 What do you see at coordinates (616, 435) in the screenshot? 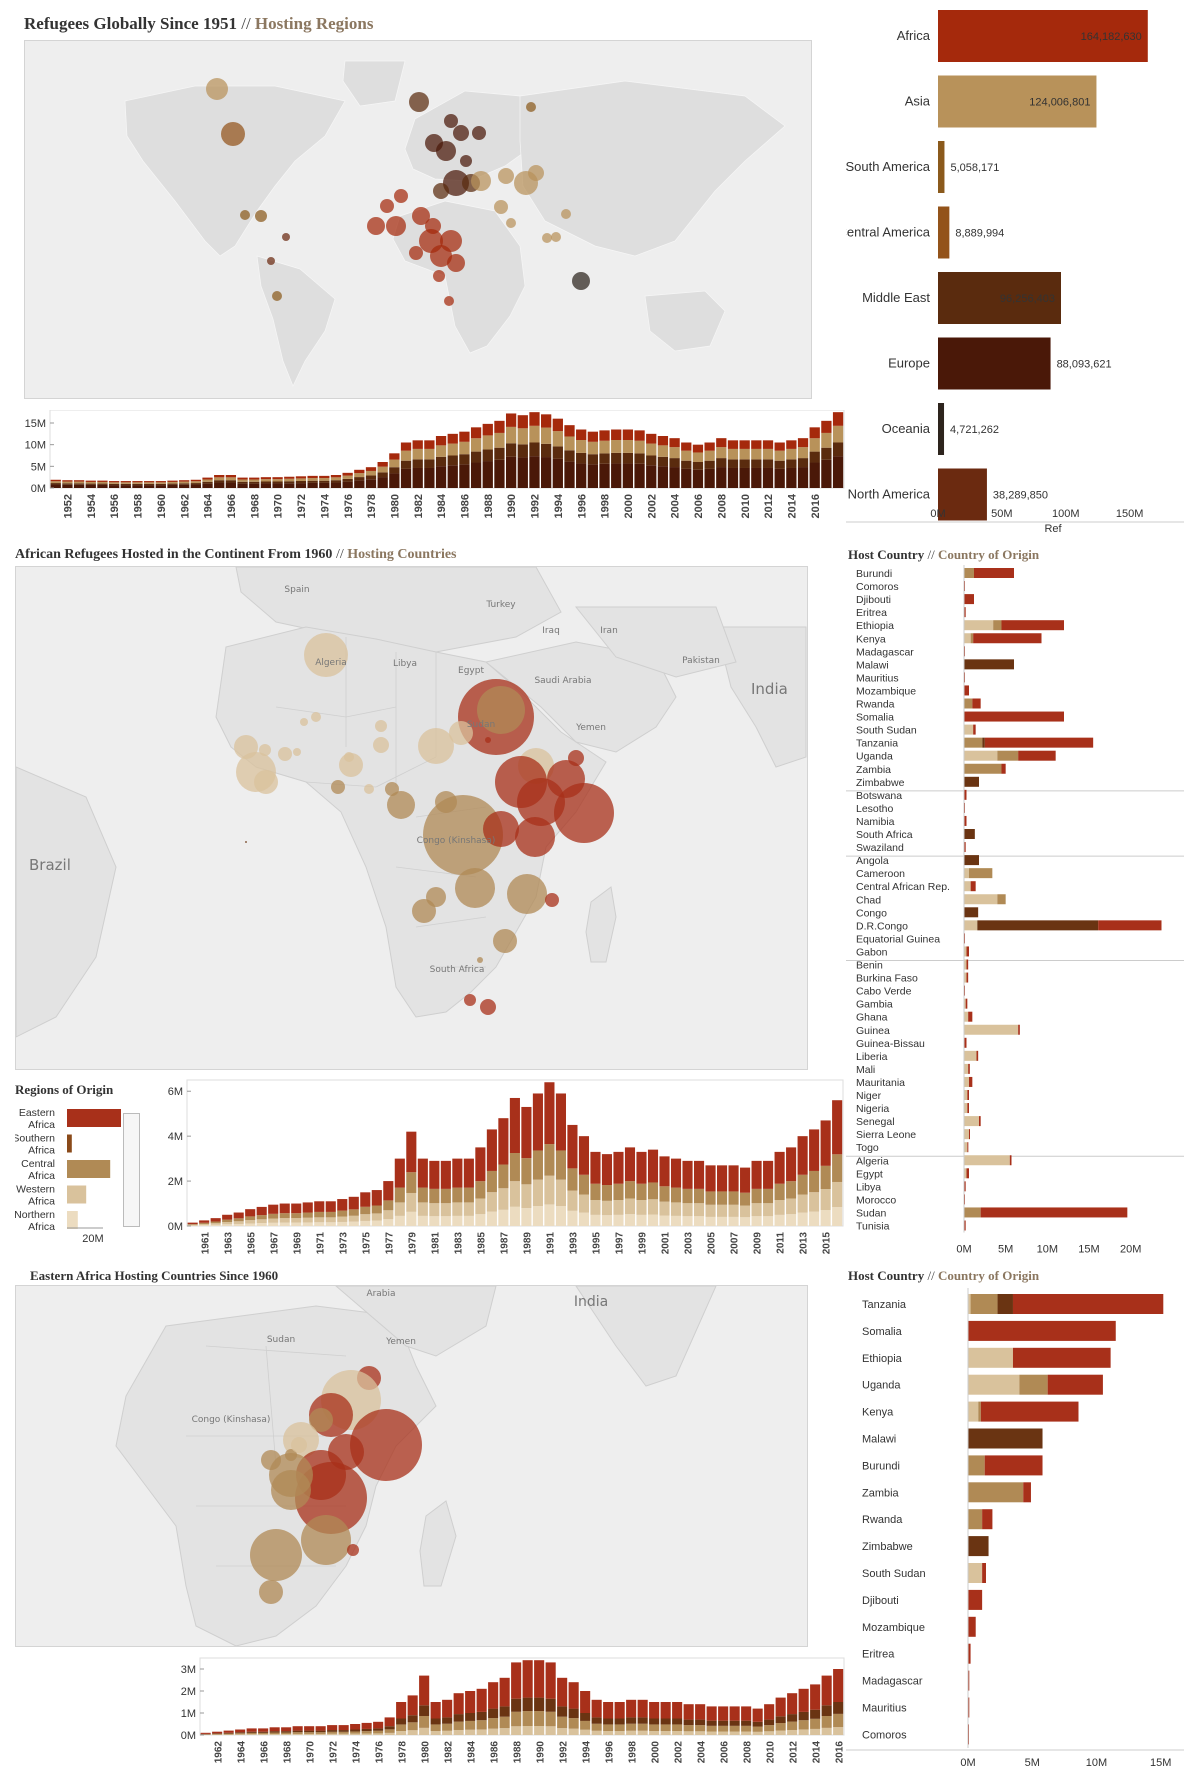
I see `global-timeline-bar-1999-africa` at bounding box center [616, 435].